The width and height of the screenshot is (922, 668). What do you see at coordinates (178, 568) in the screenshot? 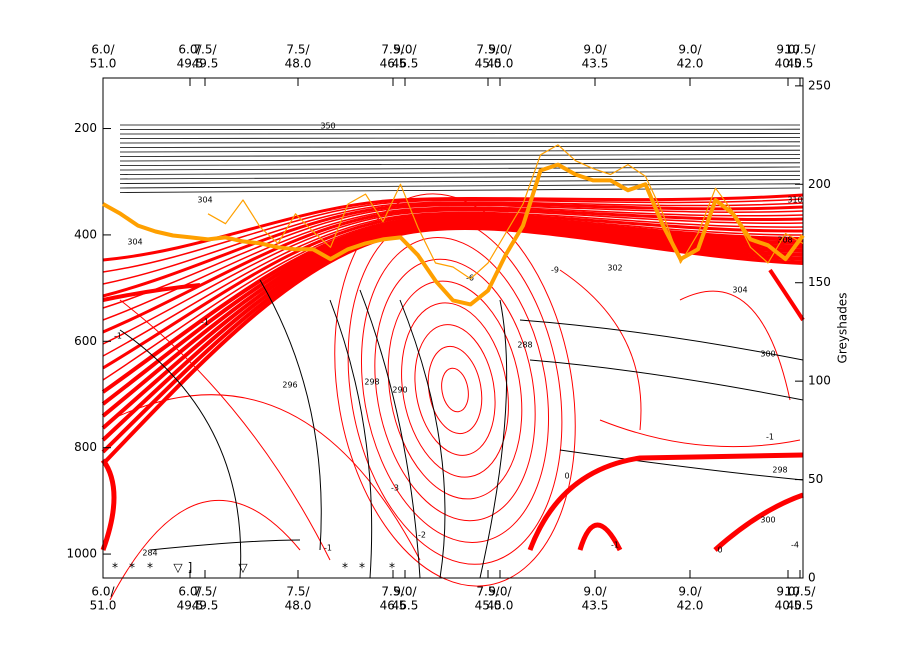
I see `weather-symbol: ▽` at bounding box center [178, 568].